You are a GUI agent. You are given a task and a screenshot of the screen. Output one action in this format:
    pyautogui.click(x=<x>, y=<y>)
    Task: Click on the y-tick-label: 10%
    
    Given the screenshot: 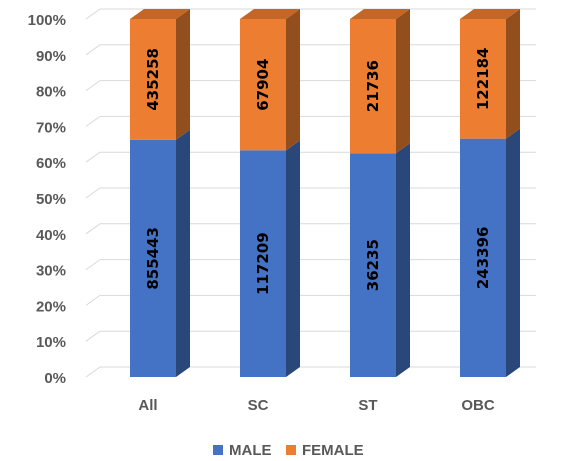 What is the action you would take?
    pyautogui.click(x=51, y=342)
    